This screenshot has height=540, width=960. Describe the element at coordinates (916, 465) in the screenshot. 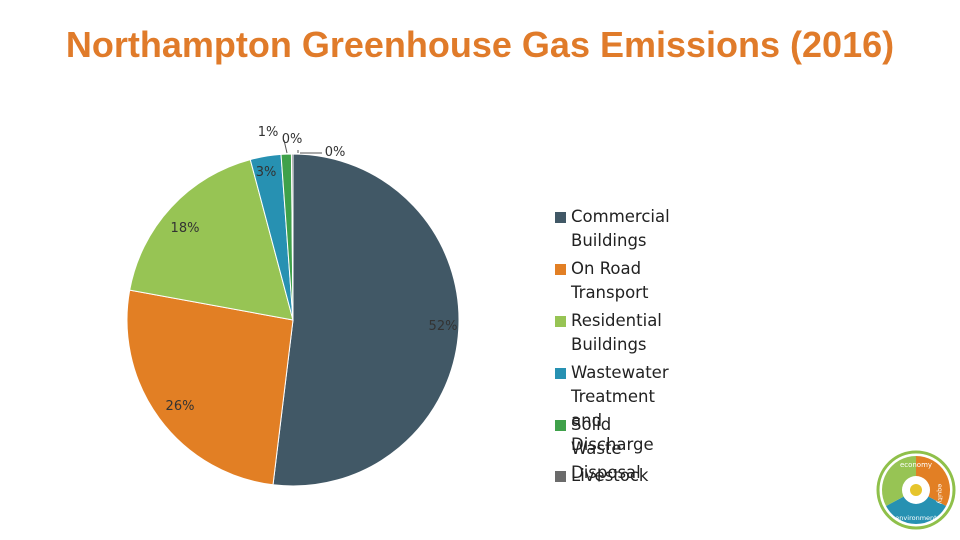

I see `logo-text-top: economy` at that location.